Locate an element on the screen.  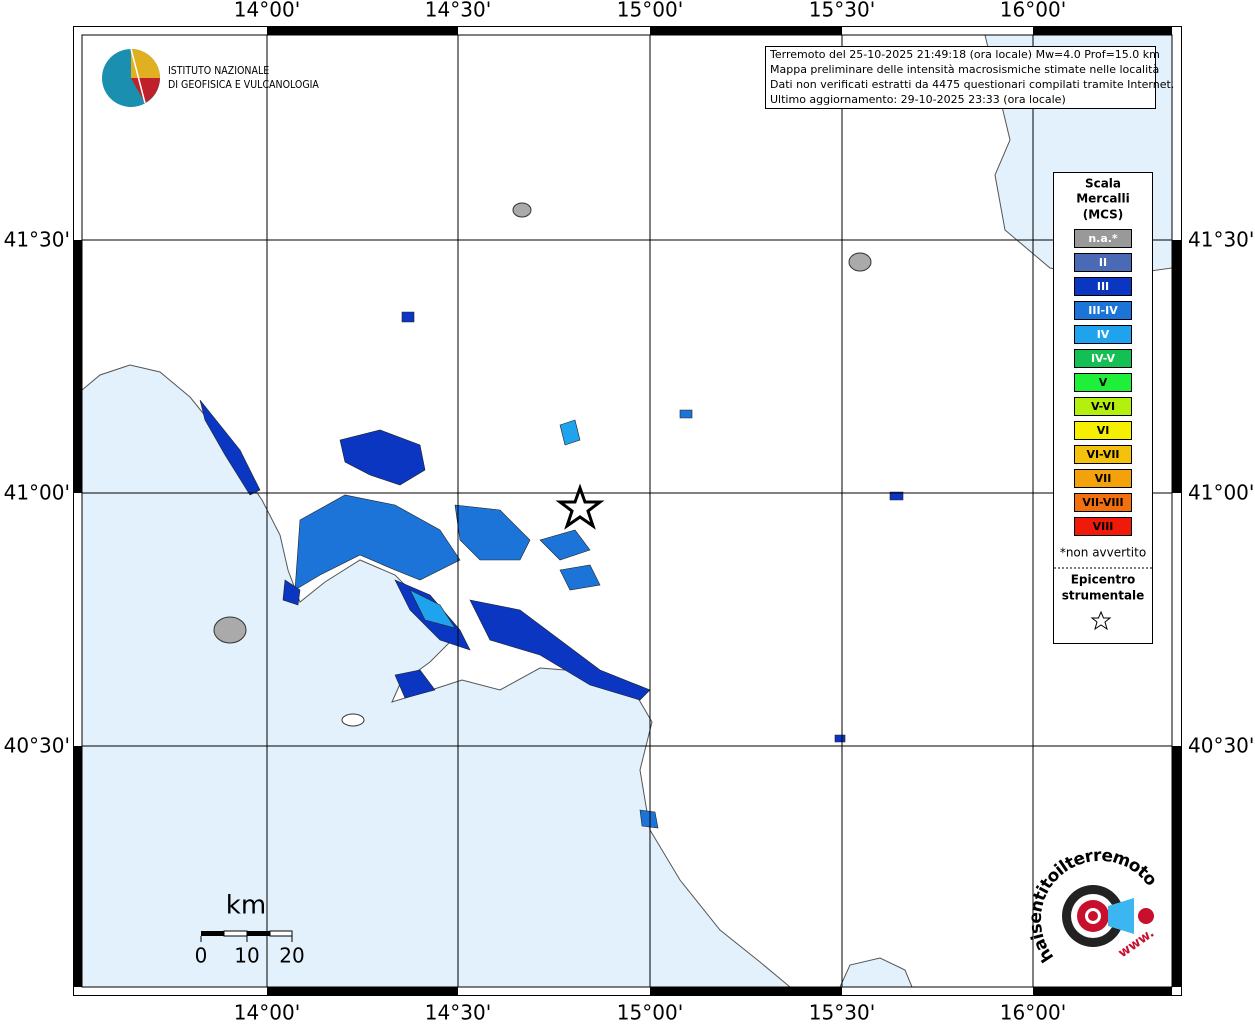
legend-label: VII-VIII is located at coordinates (1102, 502).